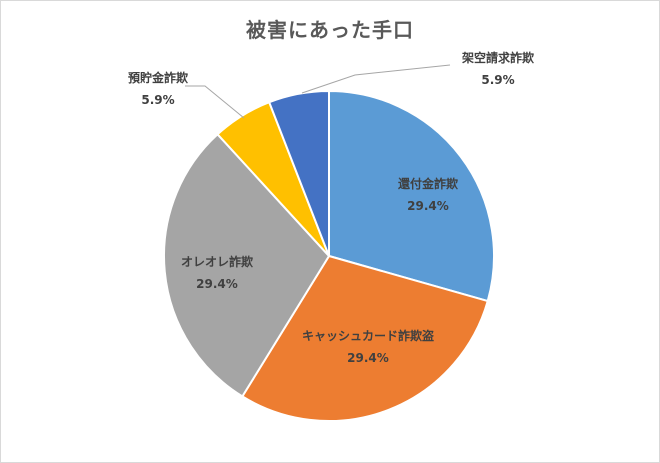  Describe the element at coordinates (157, 100) in the screenshot. I see `data-label-value-3: 5.9%` at that location.